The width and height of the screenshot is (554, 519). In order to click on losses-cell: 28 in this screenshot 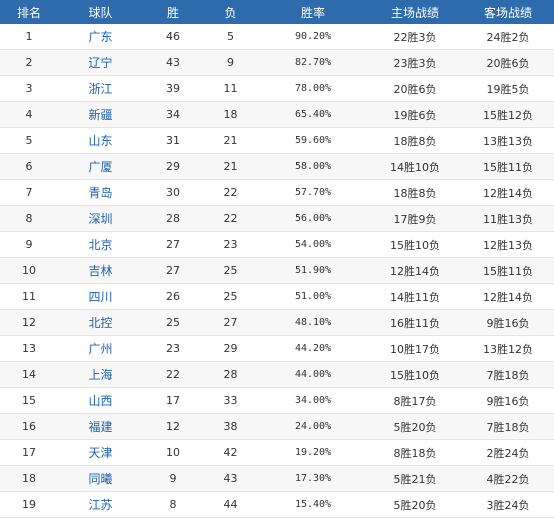, I will do `click(230, 374)`.